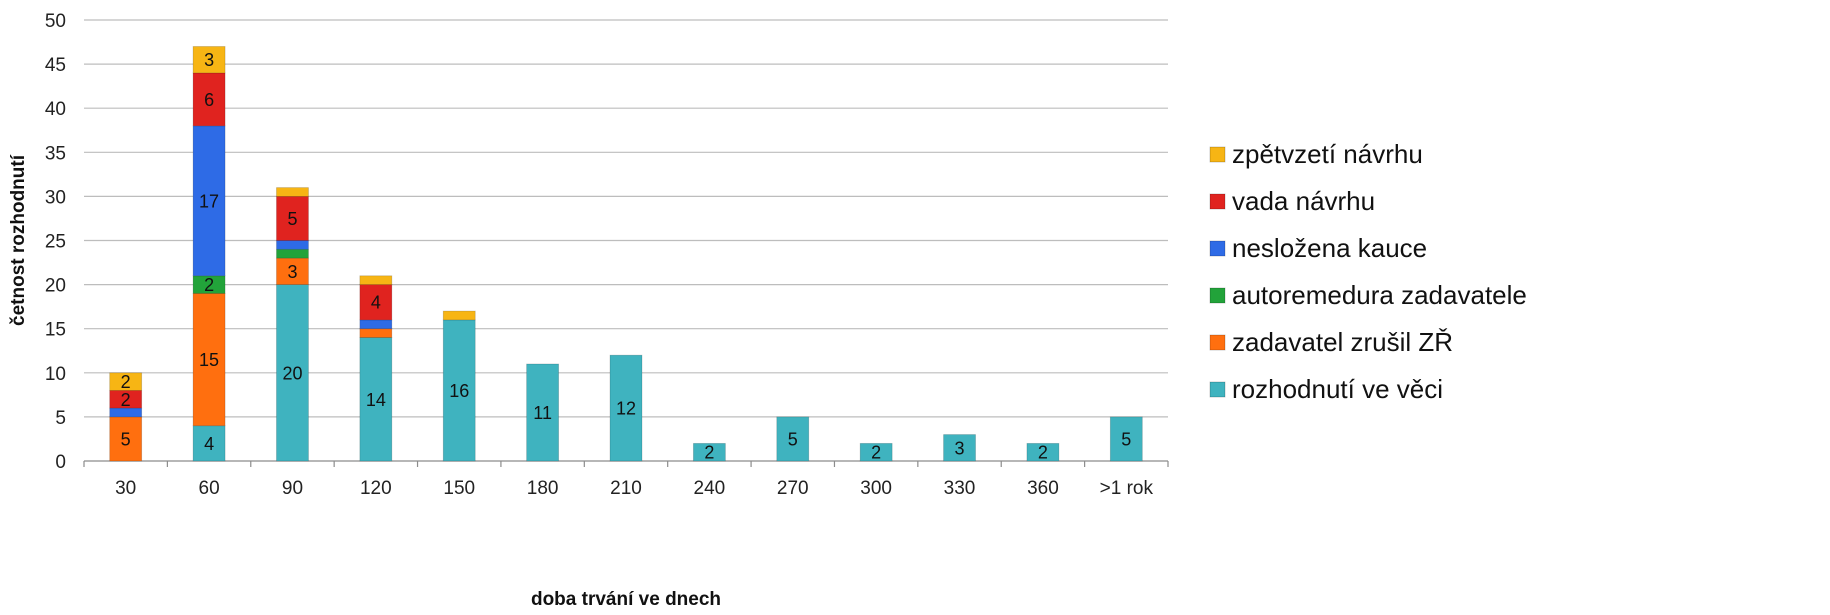 This screenshot has height=615, width=1830. Describe the element at coordinates (55, 109) in the screenshot. I see `y-tick-label: 40` at that location.